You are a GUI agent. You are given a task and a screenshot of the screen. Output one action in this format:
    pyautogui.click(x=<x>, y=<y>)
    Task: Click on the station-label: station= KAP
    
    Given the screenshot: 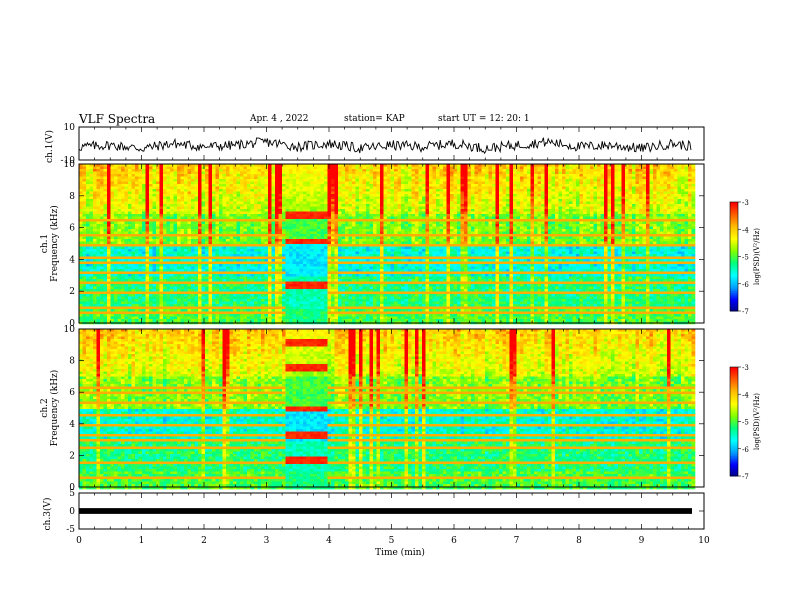 What is the action you would take?
    pyautogui.click(x=374, y=119)
    